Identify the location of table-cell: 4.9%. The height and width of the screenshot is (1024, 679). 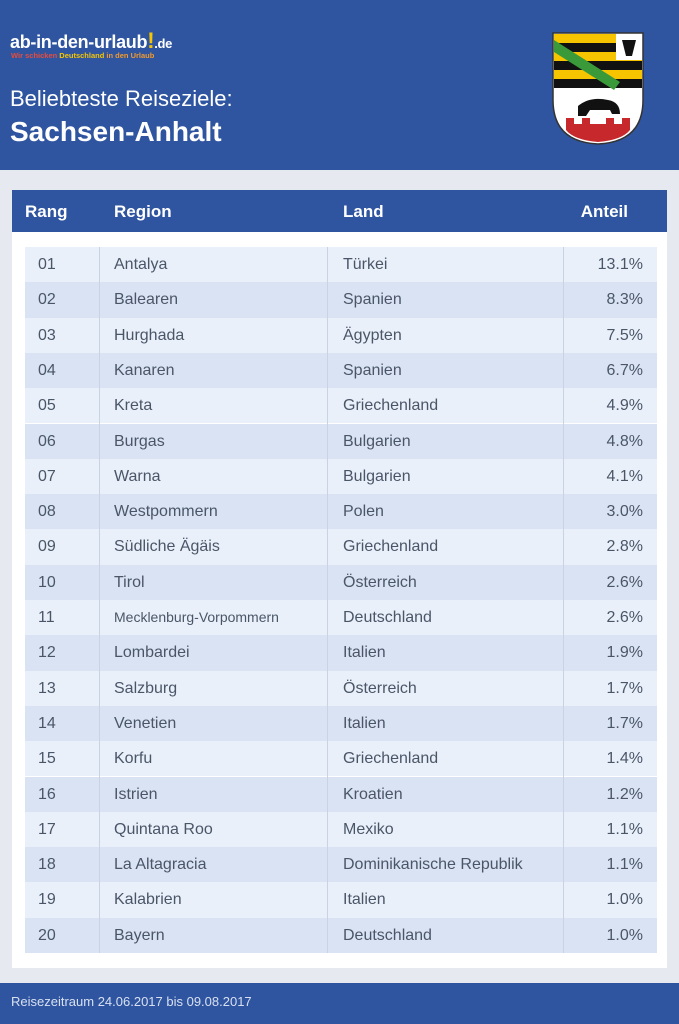
(624, 406).